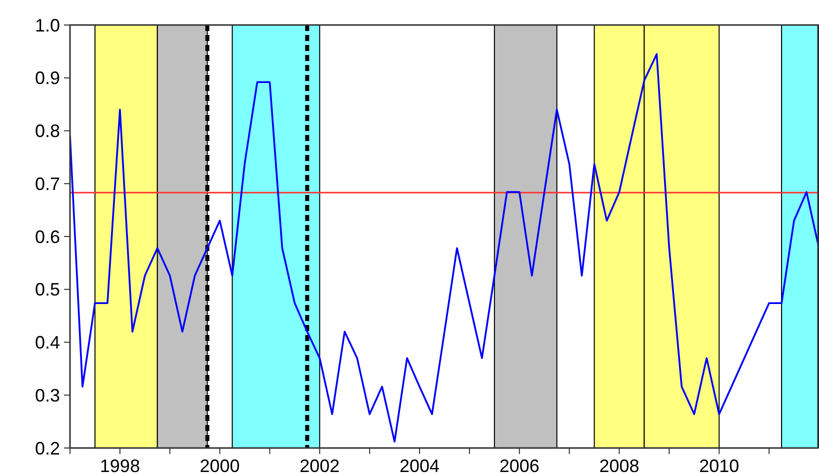 The height and width of the screenshot is (476, 819). I want to click on x-tick-label: 2000, so click(220, 466).